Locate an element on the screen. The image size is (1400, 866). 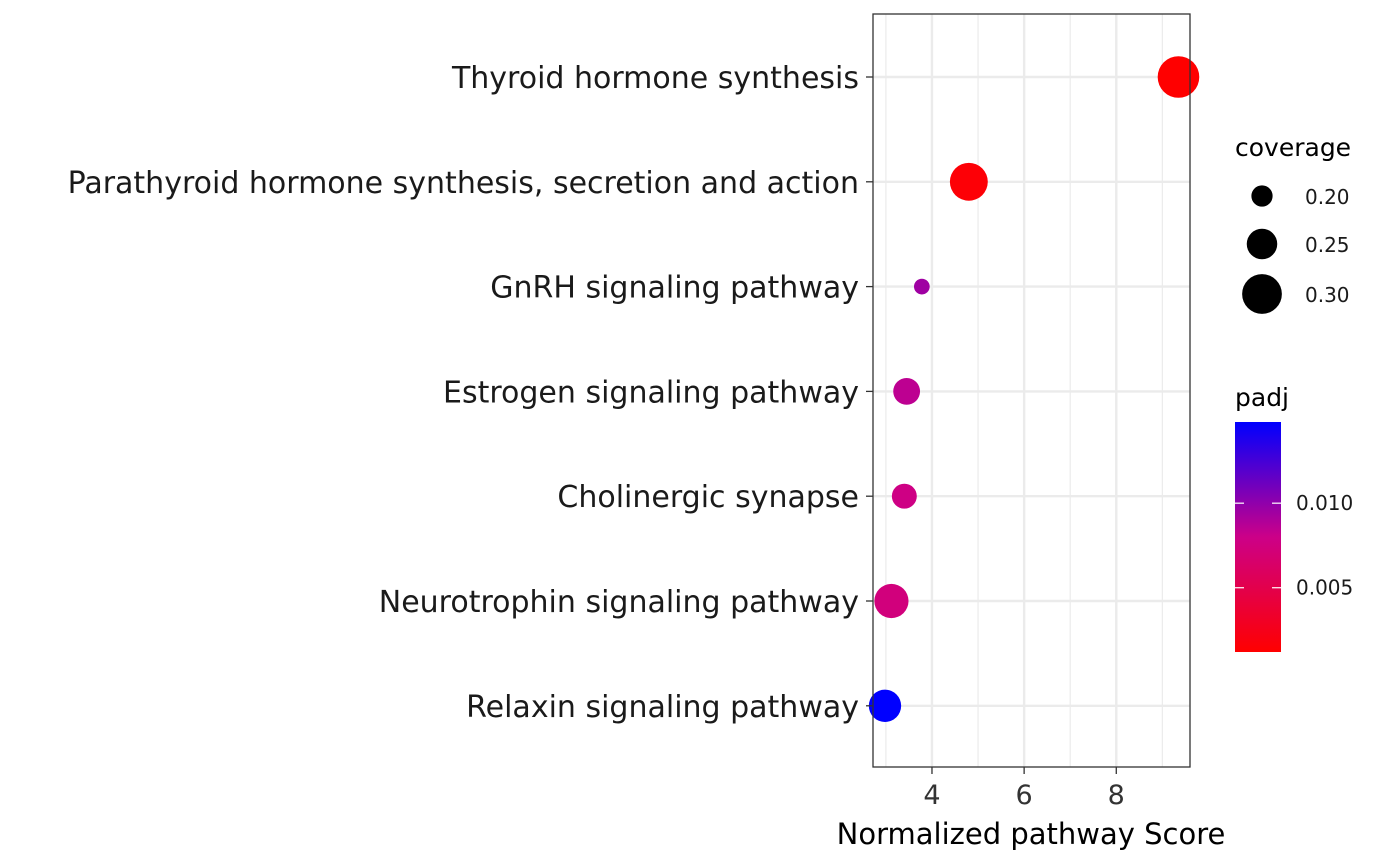
size-legend-title: coverage is located at coordinates (1293, 147).